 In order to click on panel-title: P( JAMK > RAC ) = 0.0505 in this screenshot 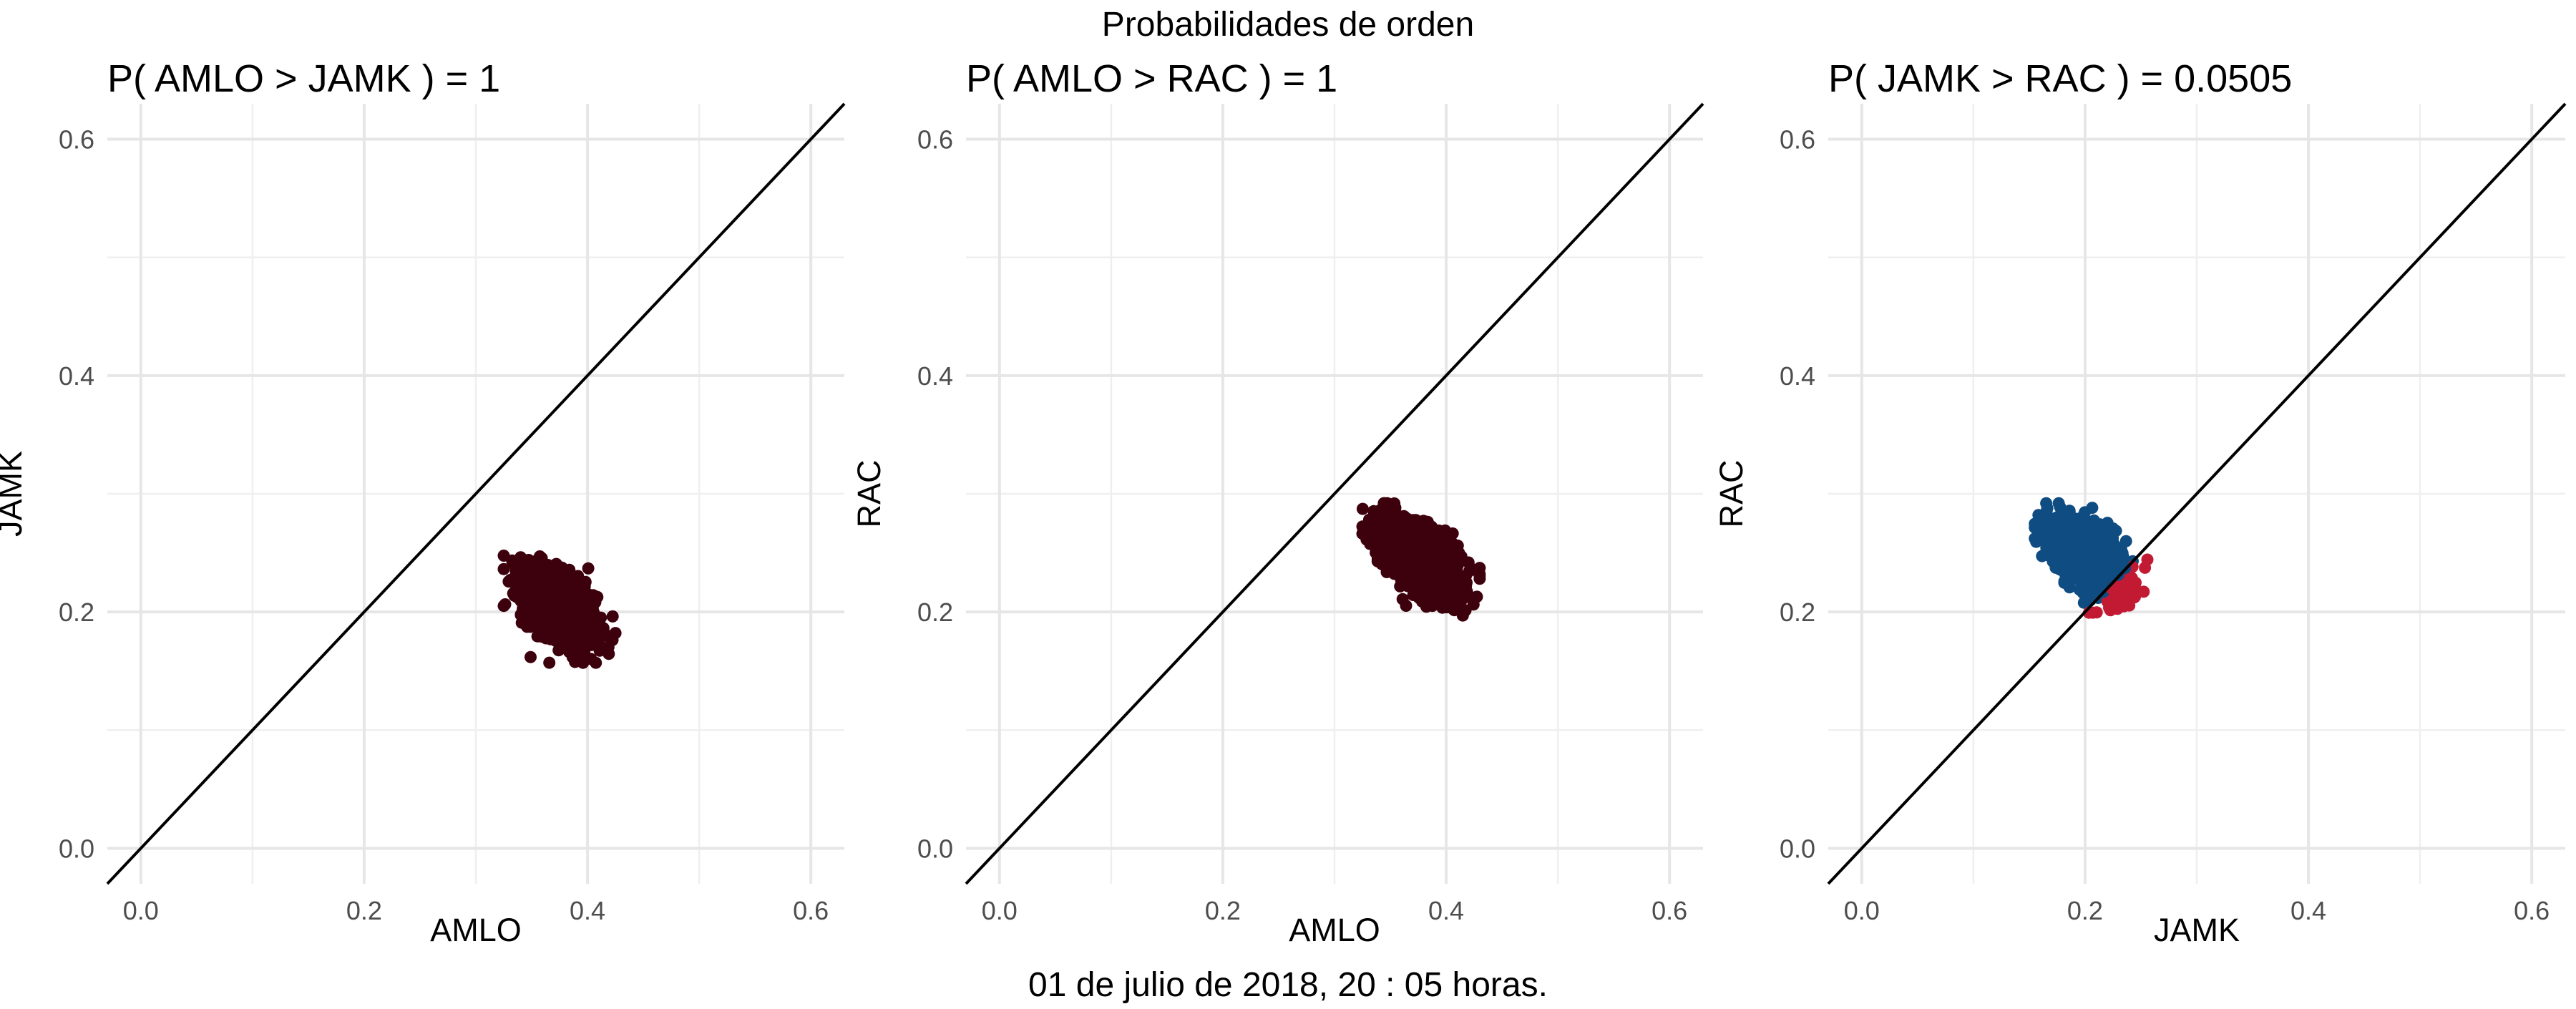, I will do `click(2060, 78)`.